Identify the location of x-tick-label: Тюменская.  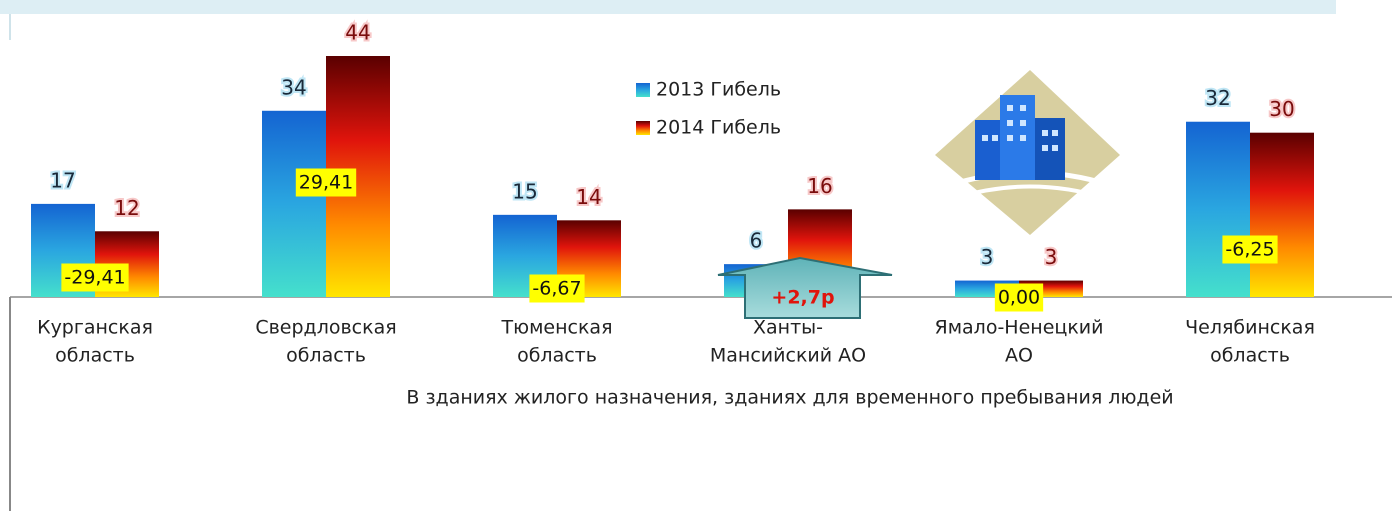
(556, 328).